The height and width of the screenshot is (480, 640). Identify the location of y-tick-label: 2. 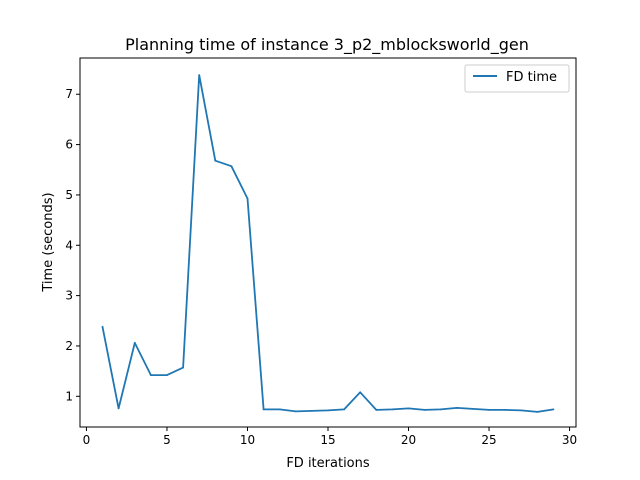
(69, 346).